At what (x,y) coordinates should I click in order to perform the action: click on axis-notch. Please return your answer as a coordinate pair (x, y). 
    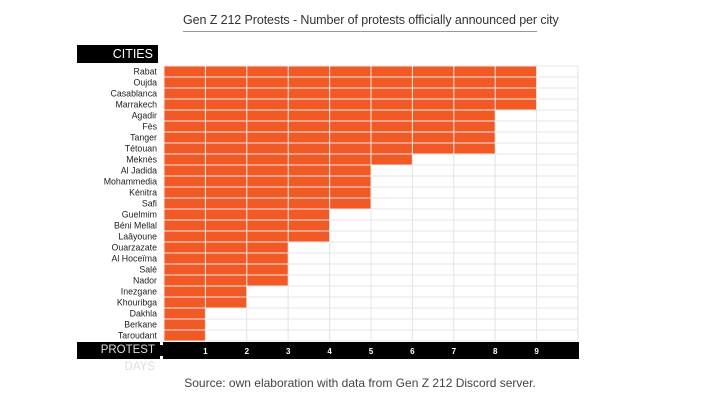
    Looking at the image, I should click on (161, 357).